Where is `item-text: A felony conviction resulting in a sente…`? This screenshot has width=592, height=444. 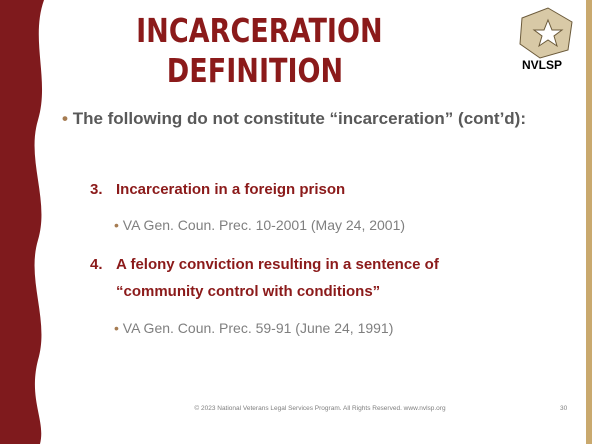 item-text: A felony conviction resulting in a sente… is located at coordinates (277, 278).